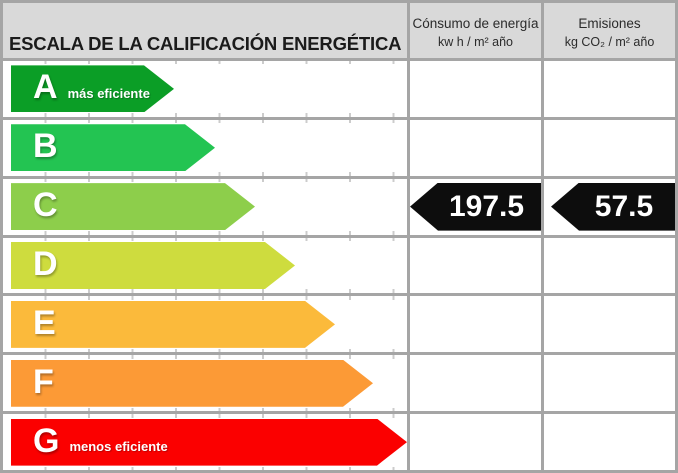  I want to click on consumption-cell-b, so click(475, 147).